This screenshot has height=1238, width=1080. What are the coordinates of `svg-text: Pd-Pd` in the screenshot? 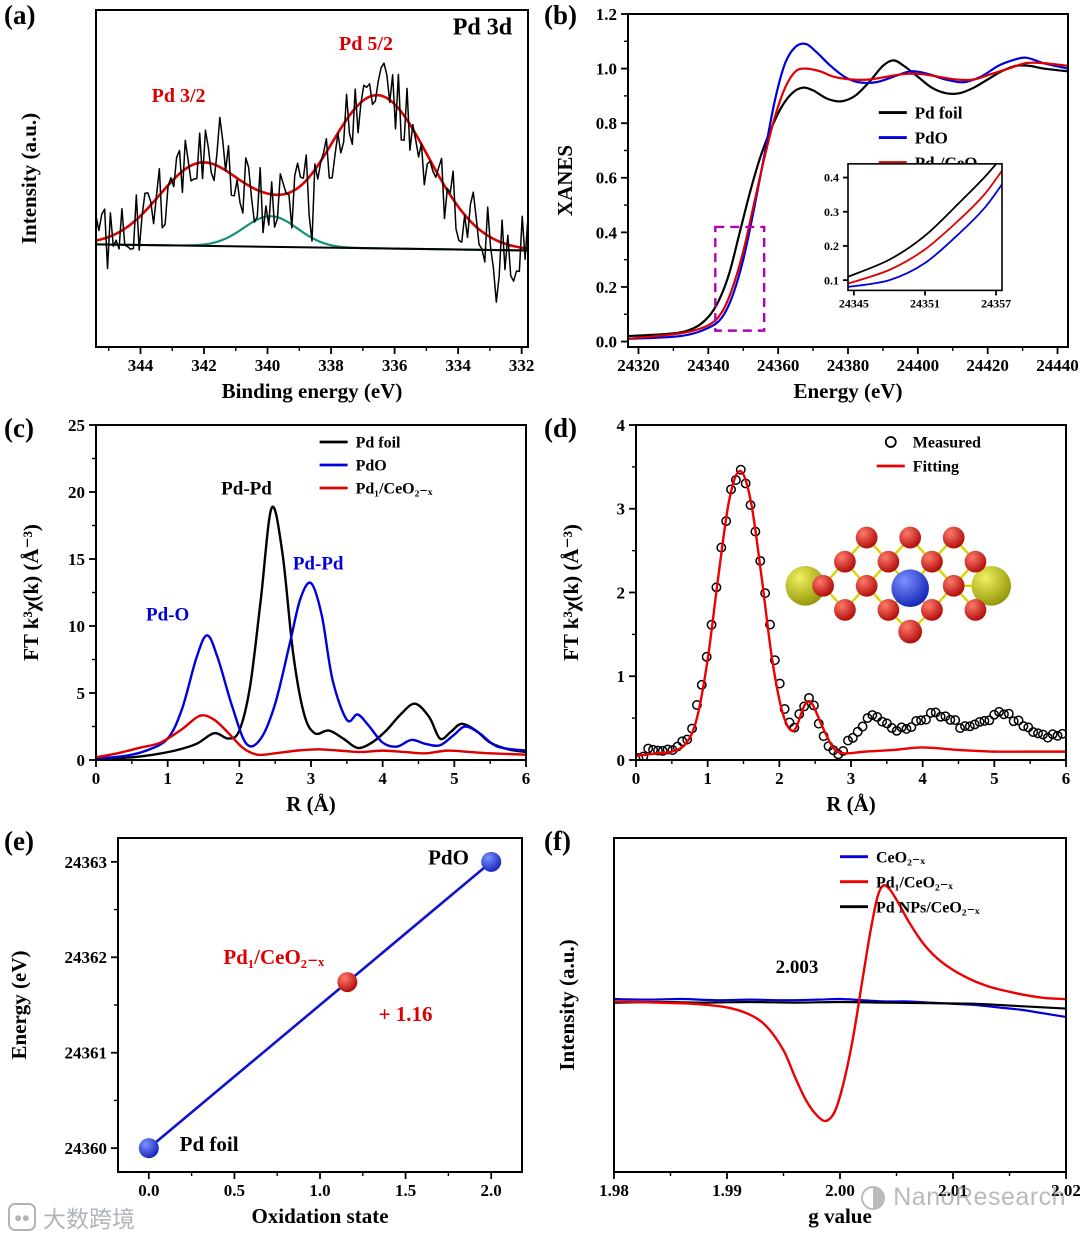 It's located at (246, 489).